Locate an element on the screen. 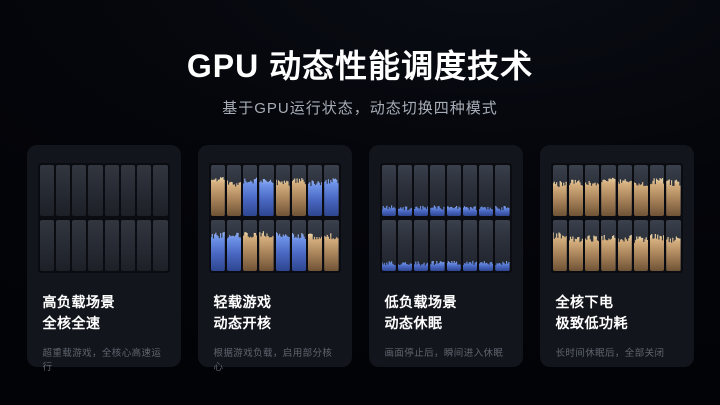 This screenshot has height=405, width=720. slide-title: GPU 动态性能调度技术 is located at coordinates (360, 66).